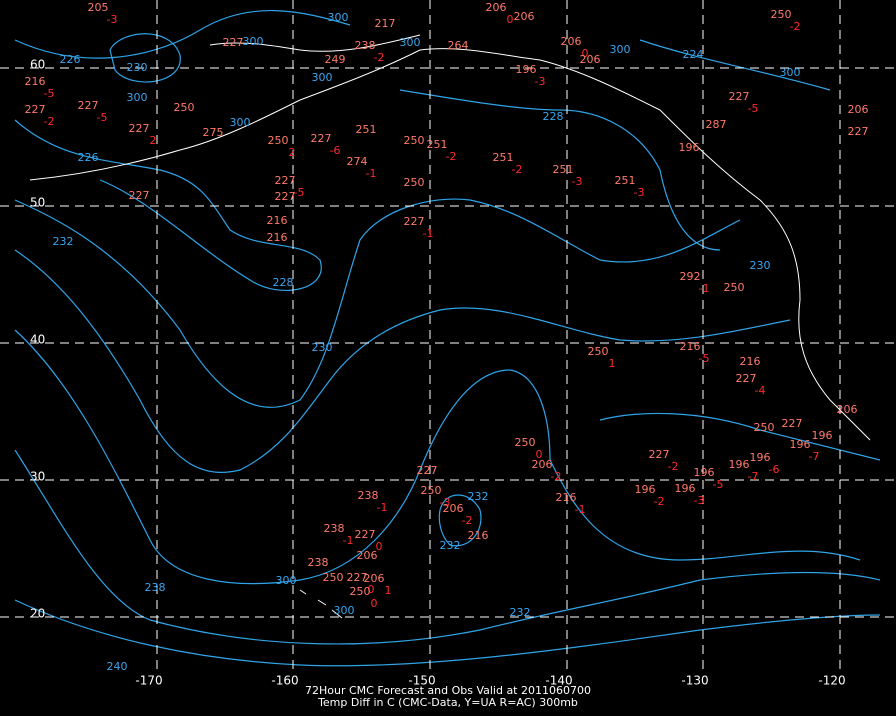 Image resolution: width=896 pixels, height=716 pixels. I want to click on lat-label: 50, so click(37, 203).